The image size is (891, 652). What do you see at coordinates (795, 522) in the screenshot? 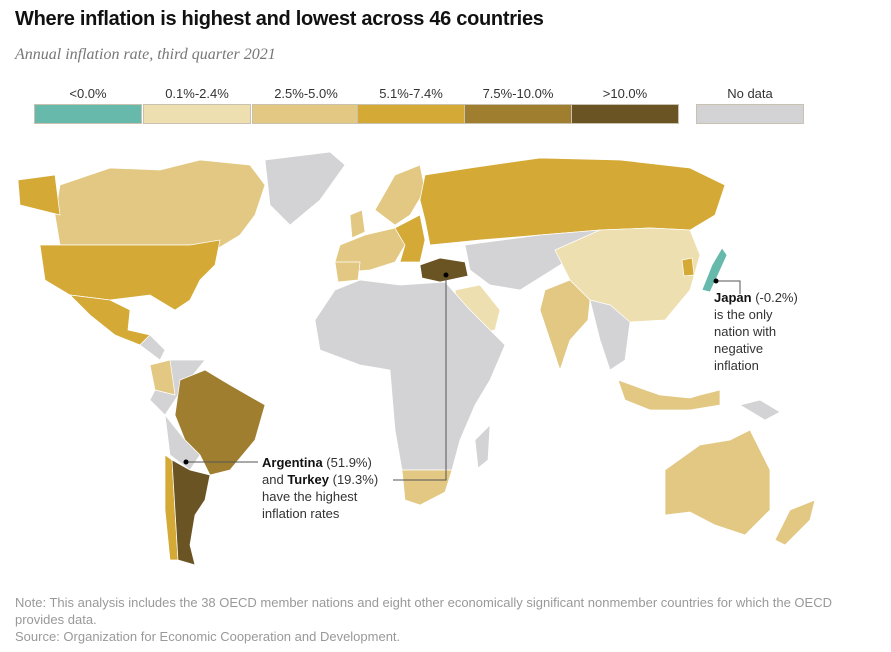
I see `country-new-zealand` at bounding box center [795, 522].